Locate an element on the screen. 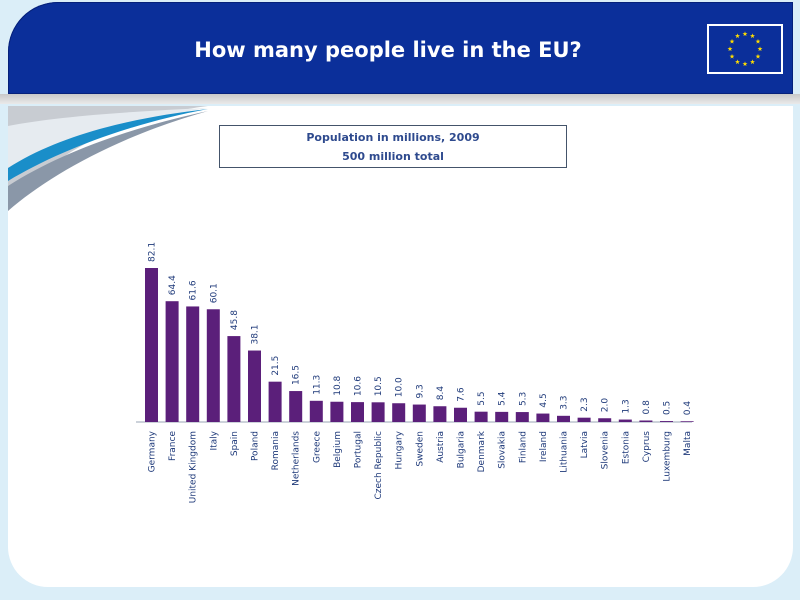 Image resolution: width=800 pixels, height=600 pixels. bar-france is located at coordinates (172, 361).